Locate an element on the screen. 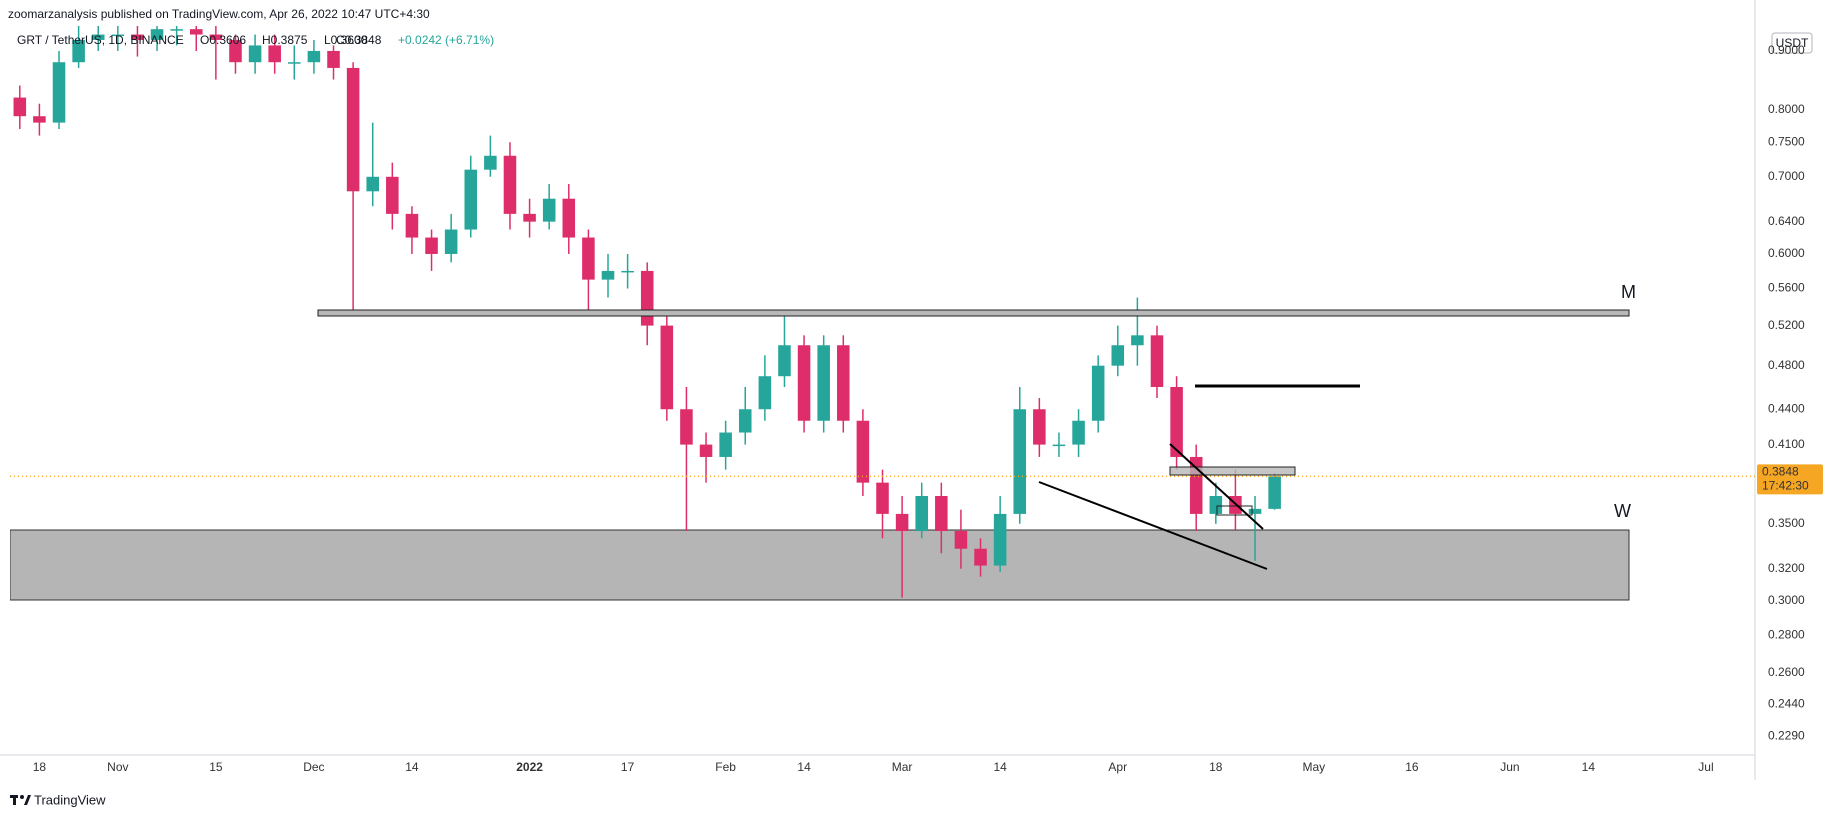  y-tick-label: 0.6000 is located at coordinates (1786, 253).